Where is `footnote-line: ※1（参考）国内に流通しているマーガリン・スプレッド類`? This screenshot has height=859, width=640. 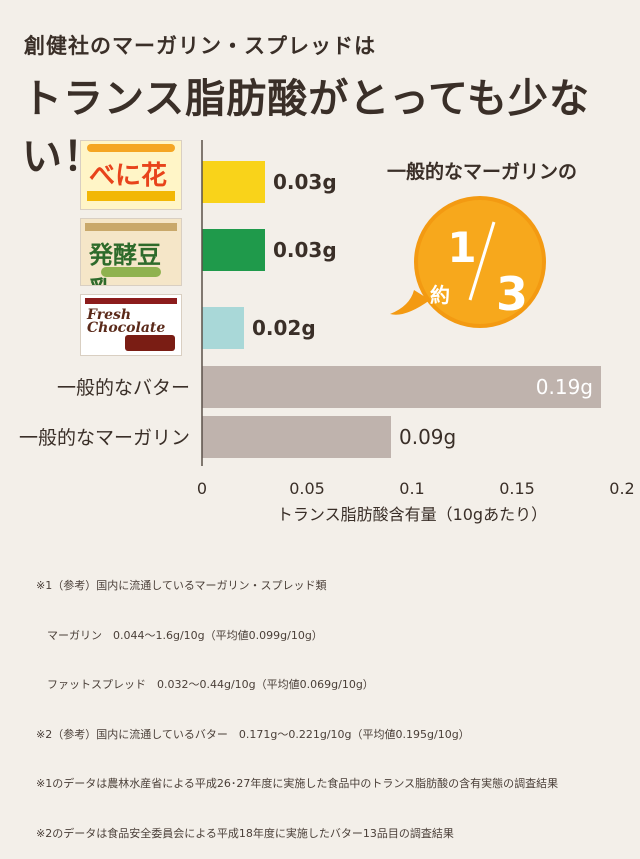
footnote-line: ※1（参考）国内に流通しているマーガリン・スプレッド類 is located at coordinates (181, 585).